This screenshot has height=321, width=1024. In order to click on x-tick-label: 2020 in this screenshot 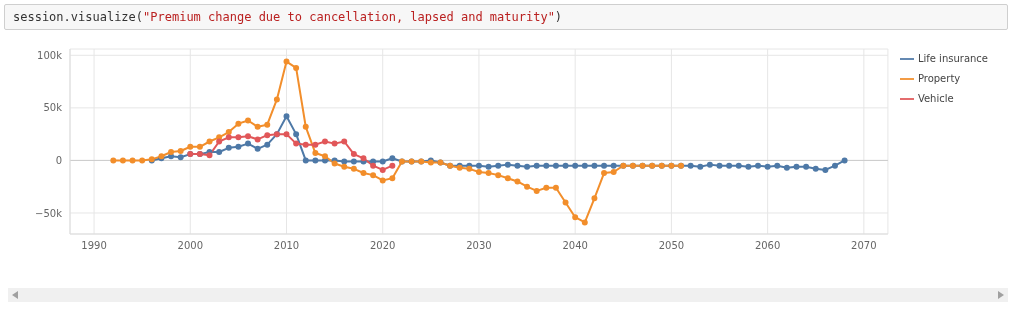, I will do `click(383, 246)`.